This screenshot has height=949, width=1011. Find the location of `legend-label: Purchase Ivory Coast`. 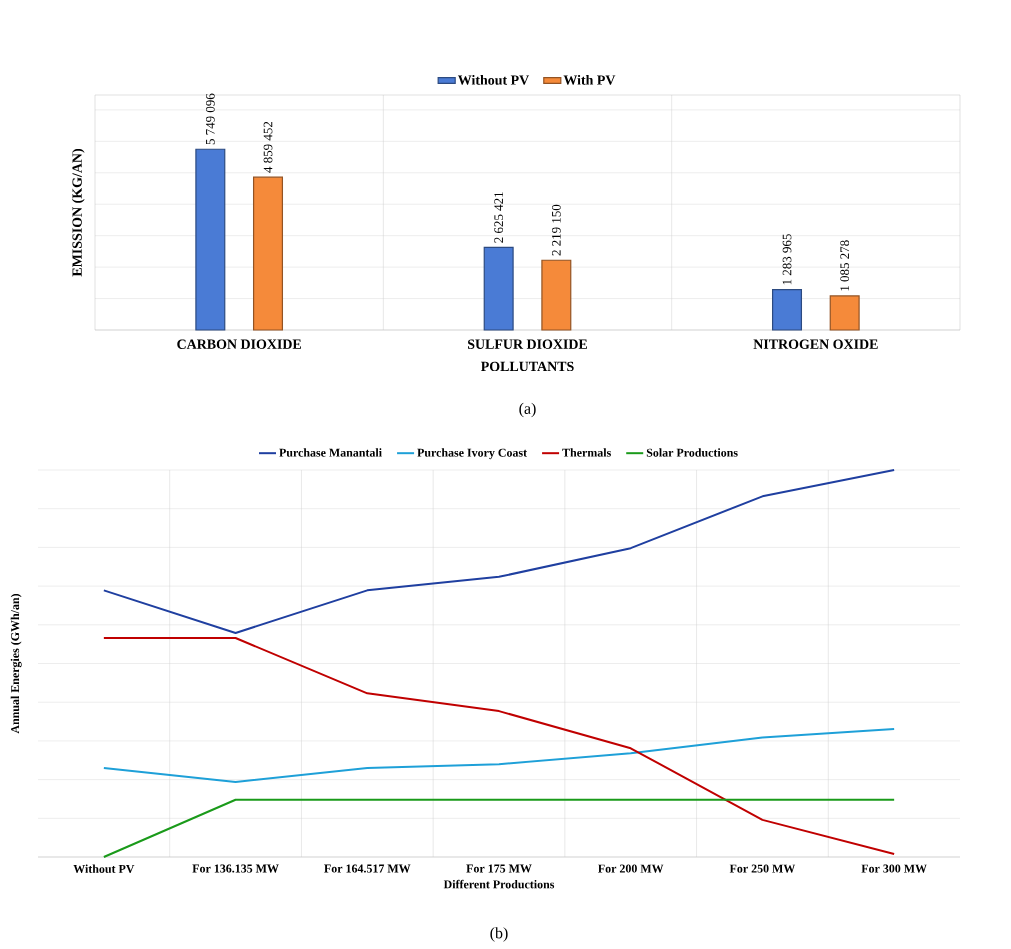

legend-label: Purchase Ivory Coast is located at coordinates (472, 454).